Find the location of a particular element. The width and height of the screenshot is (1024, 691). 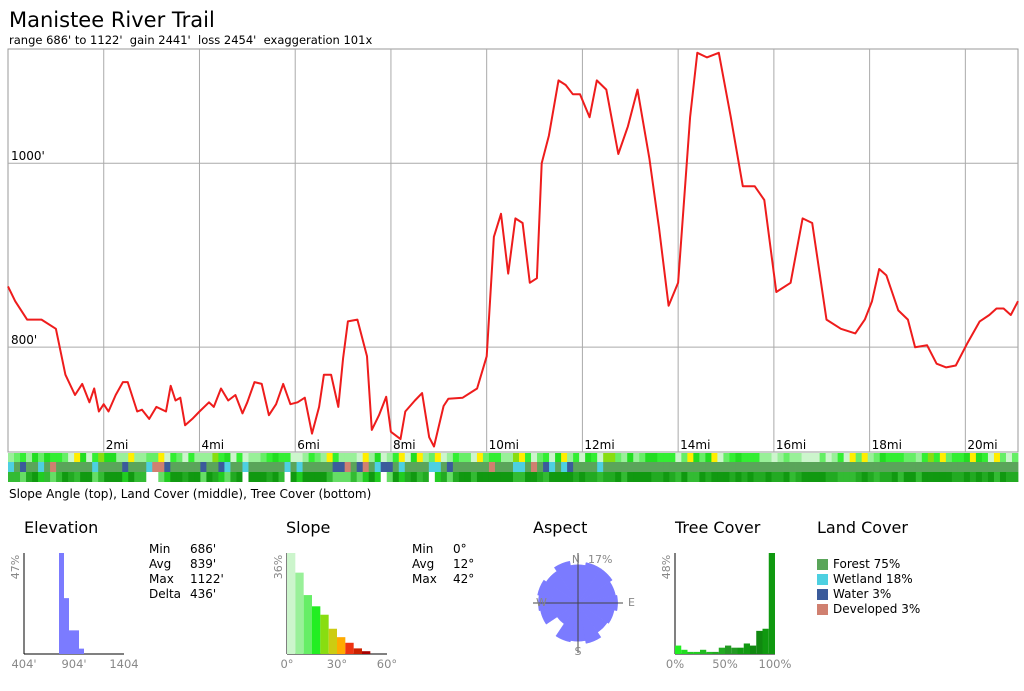

x-tick-label: 16mi is located at coordinates (791, 445).